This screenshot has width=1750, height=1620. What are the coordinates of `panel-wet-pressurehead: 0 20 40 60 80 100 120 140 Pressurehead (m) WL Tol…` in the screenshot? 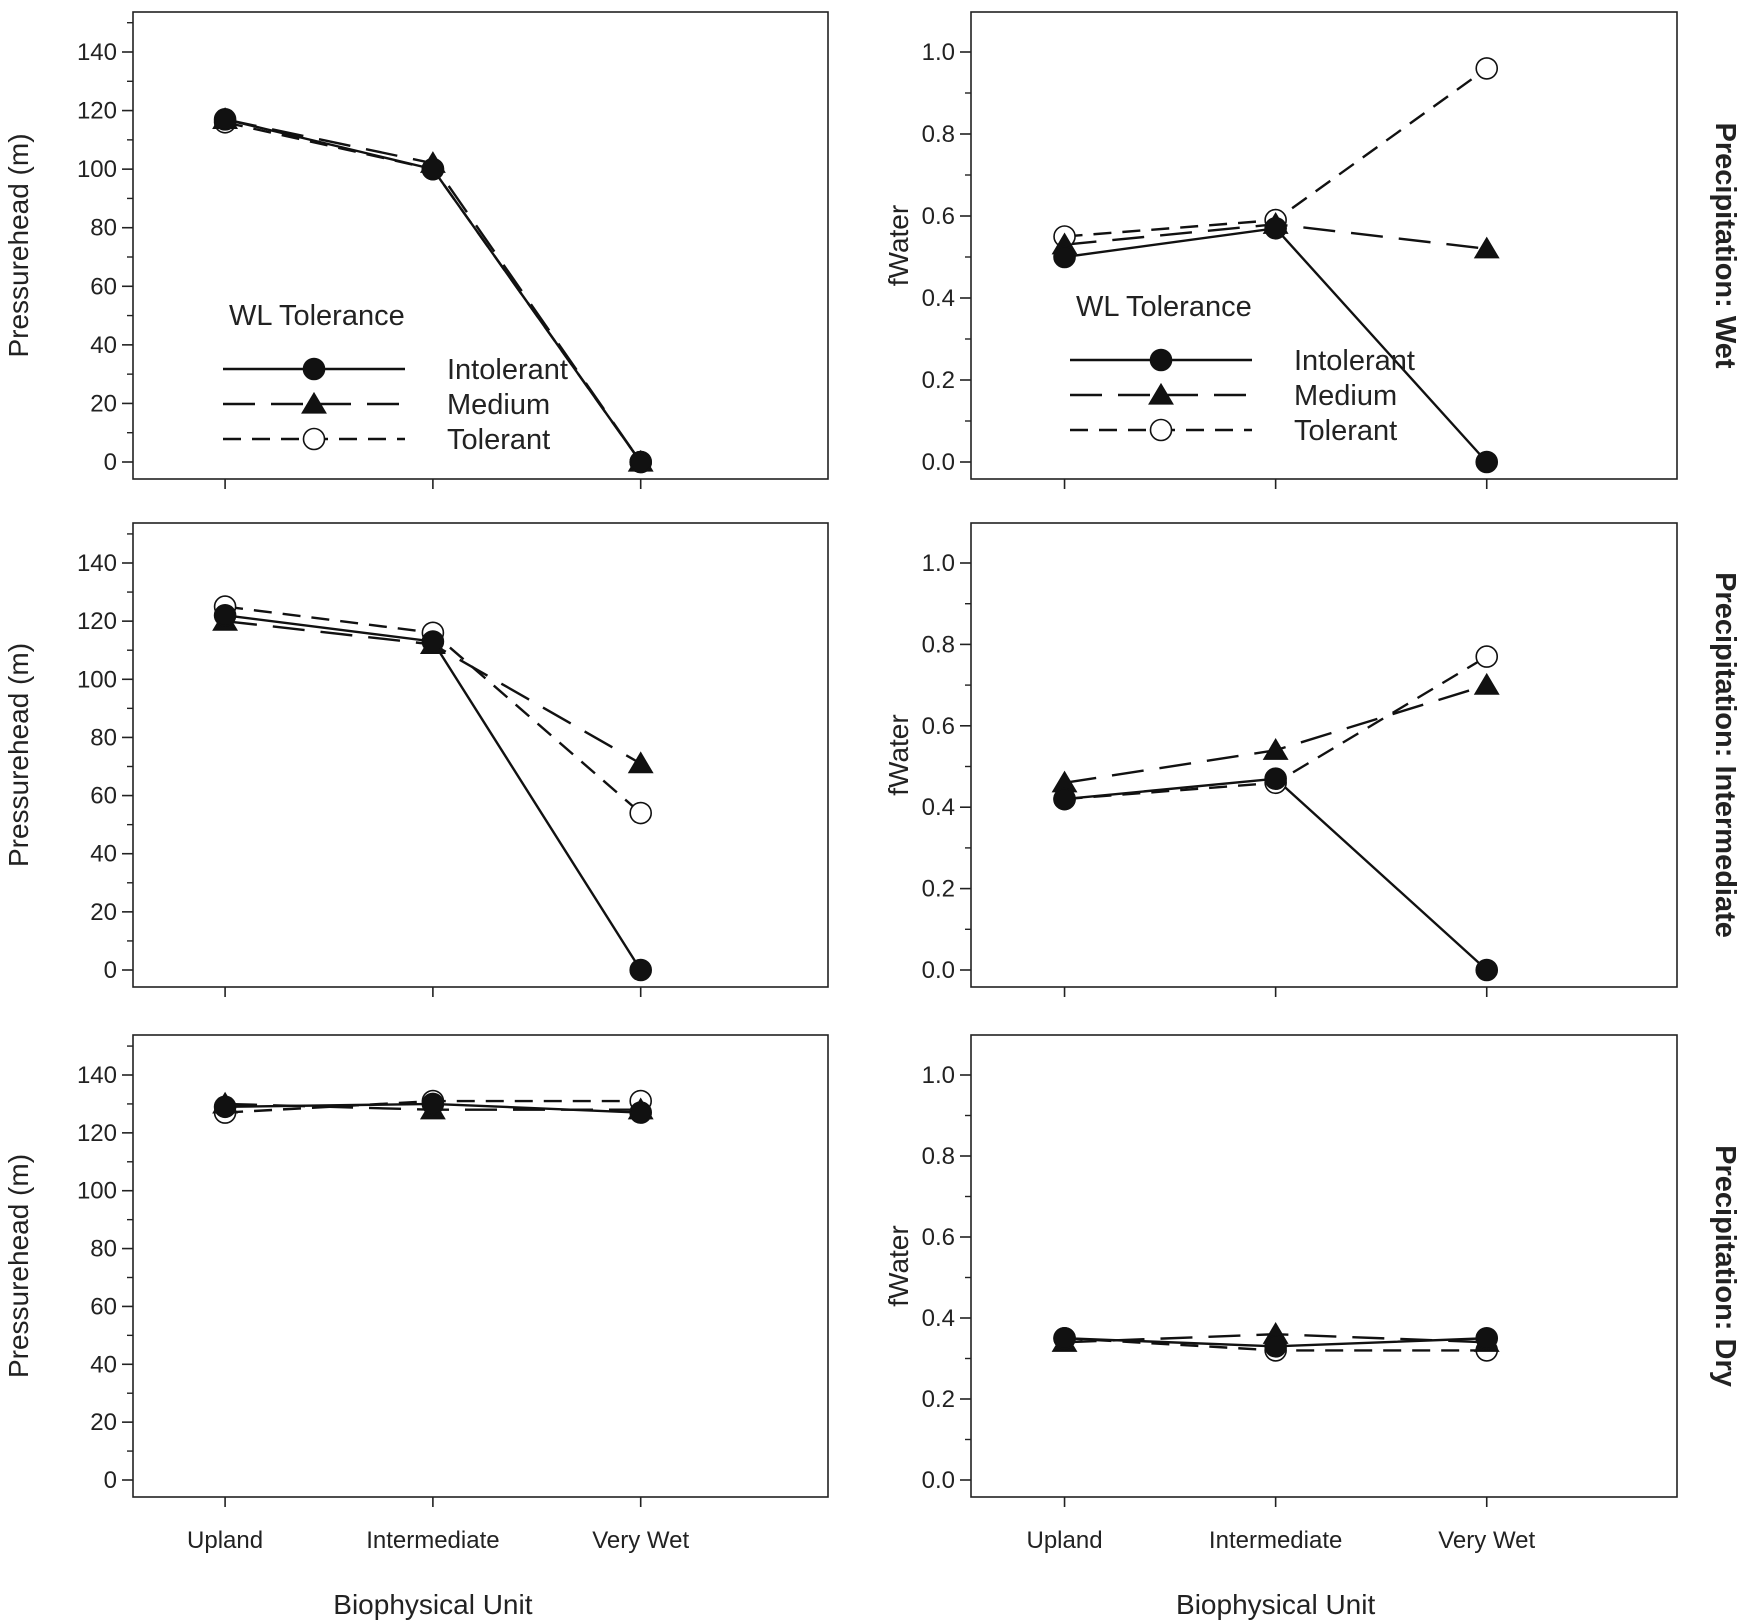 It's located at (416, 250).